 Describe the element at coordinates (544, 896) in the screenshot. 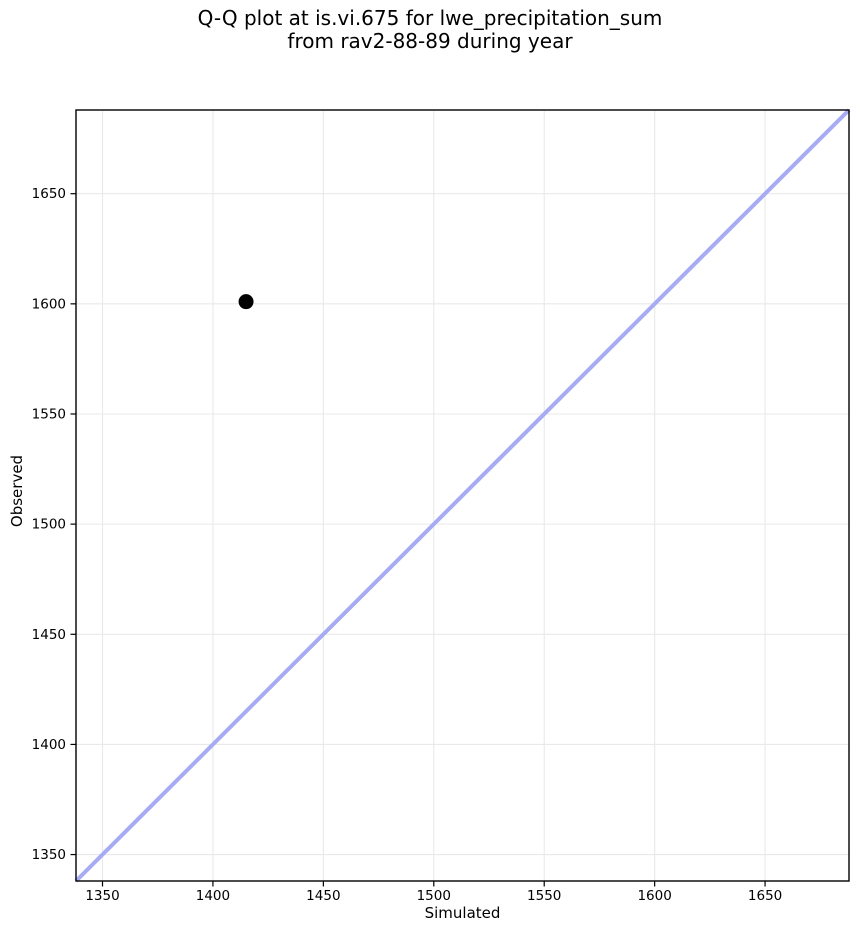

I see `x-tick-label: 1550` at that location.